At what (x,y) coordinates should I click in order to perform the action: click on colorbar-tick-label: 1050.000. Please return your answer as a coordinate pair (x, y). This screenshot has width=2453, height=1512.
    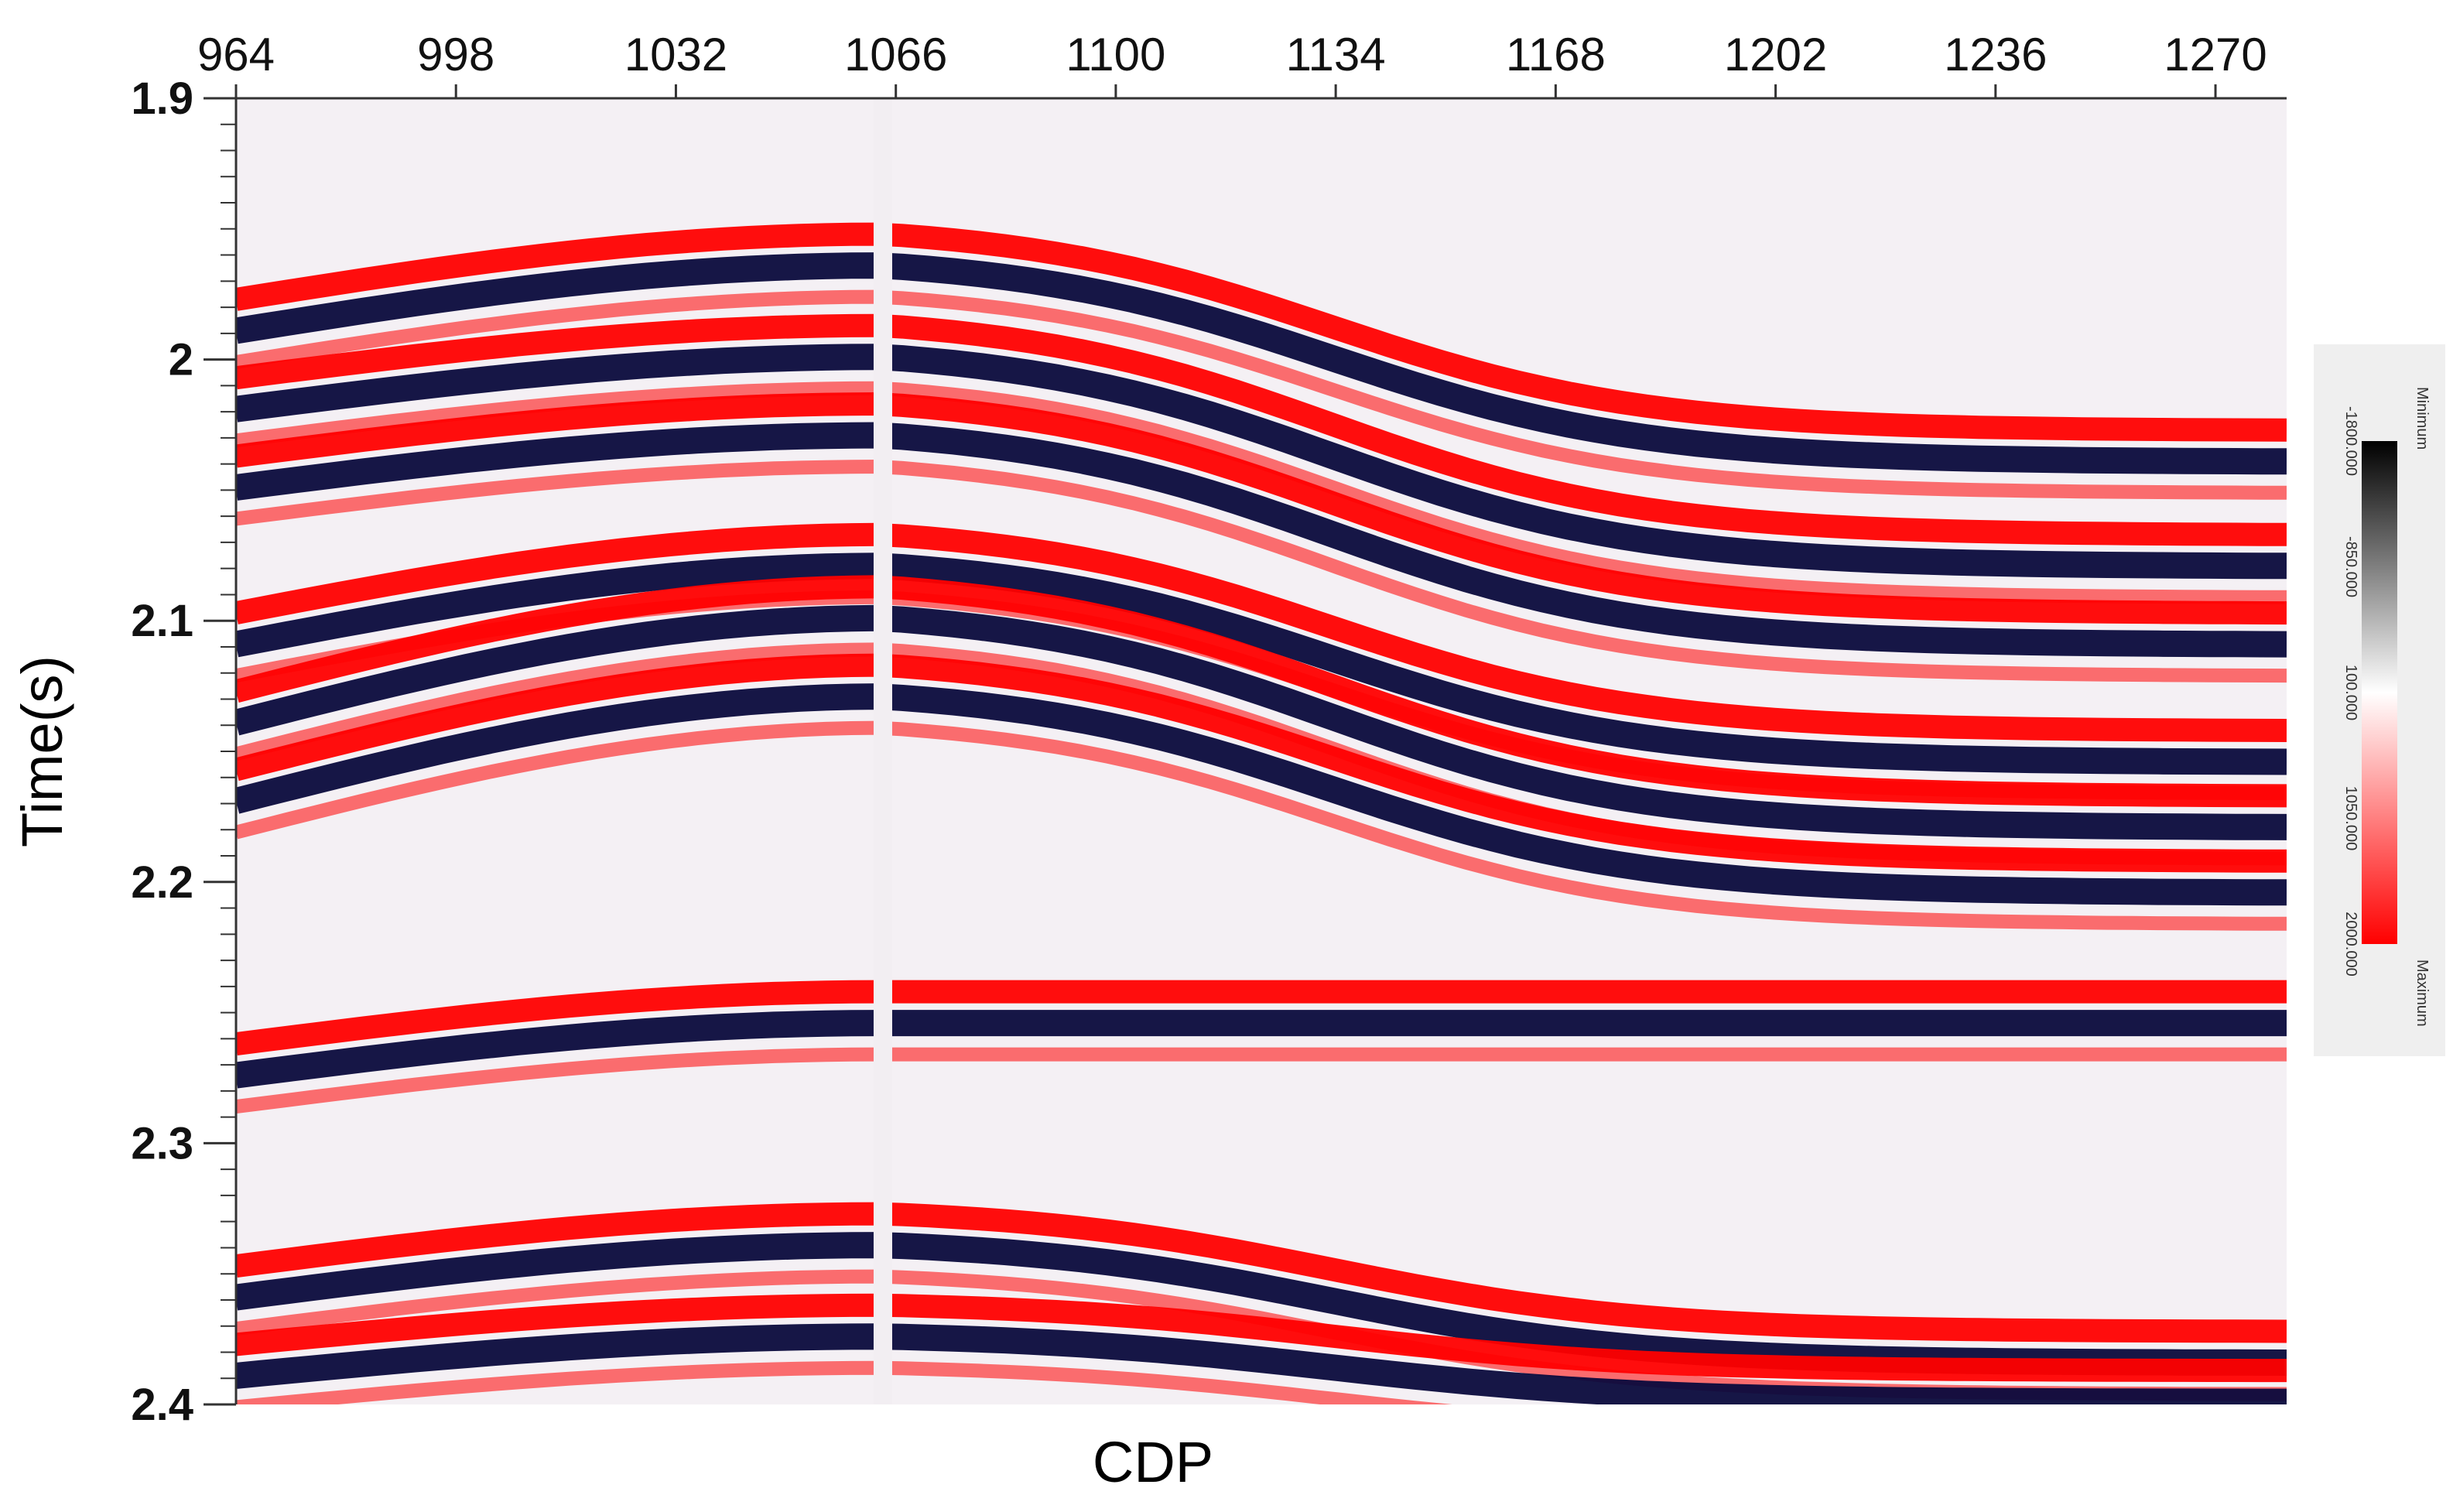
    Looking at the image, I should click on (2351, 818).